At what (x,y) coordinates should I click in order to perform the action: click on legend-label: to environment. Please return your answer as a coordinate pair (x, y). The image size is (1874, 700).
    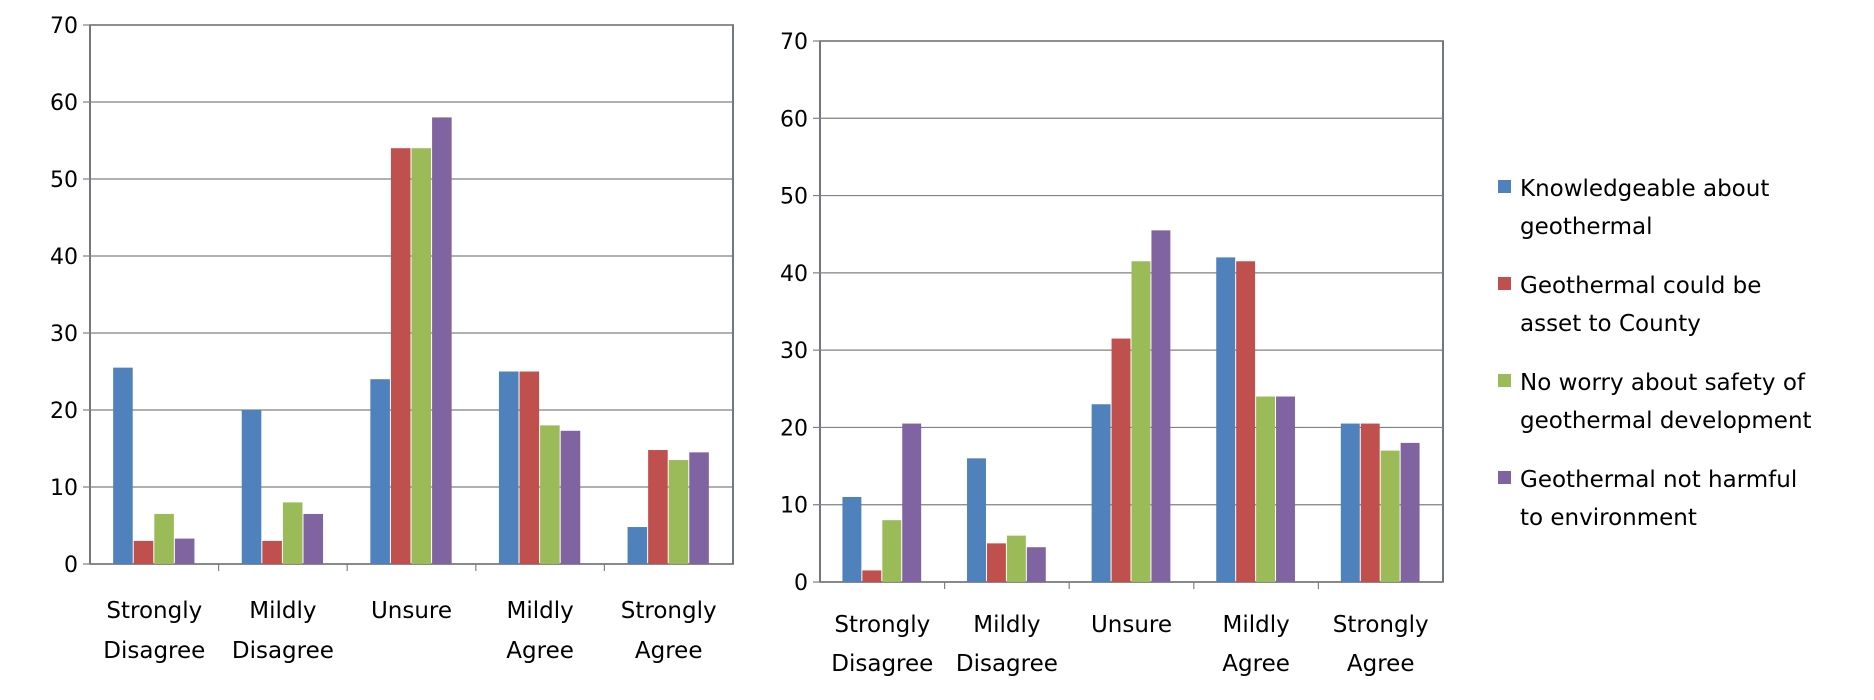
    Looking at the image, I should click on (1608, 518).